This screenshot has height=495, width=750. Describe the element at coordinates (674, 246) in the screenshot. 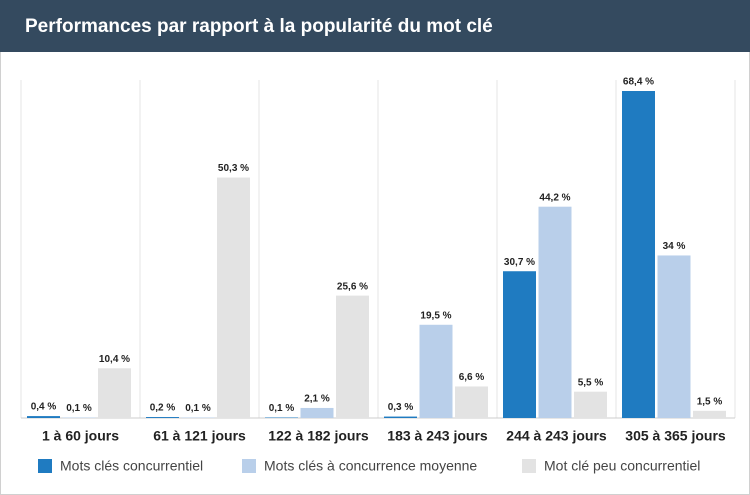

I see `value-label: 34 %` at that location.